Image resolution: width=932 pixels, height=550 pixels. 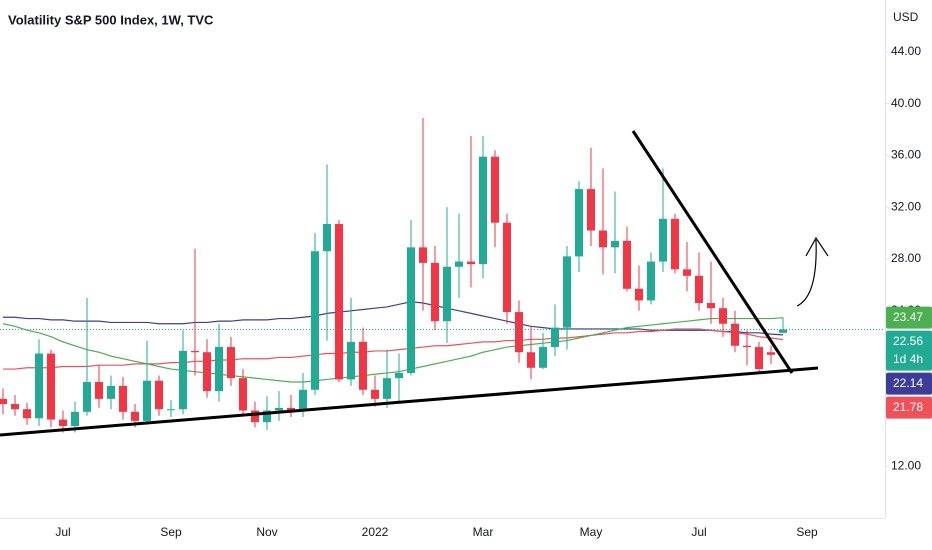 I want to click on y-tick-label: 36.00, so click(x=906, y=155).